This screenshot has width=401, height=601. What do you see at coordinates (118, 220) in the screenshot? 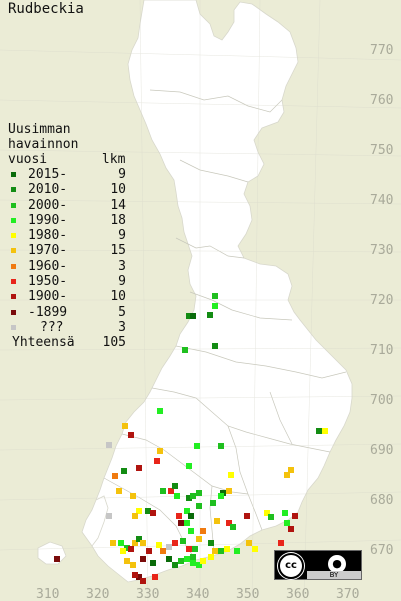
I see `legend-count: 18` at bounding box center [118, 220].